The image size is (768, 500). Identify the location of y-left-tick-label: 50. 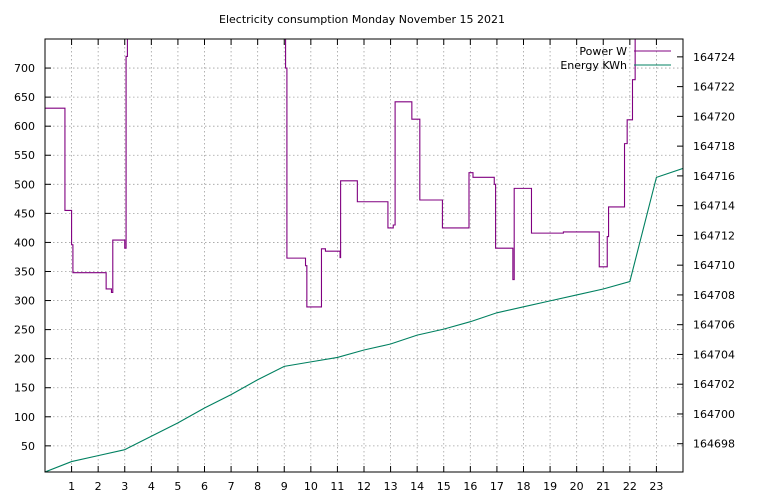
(28, 446).